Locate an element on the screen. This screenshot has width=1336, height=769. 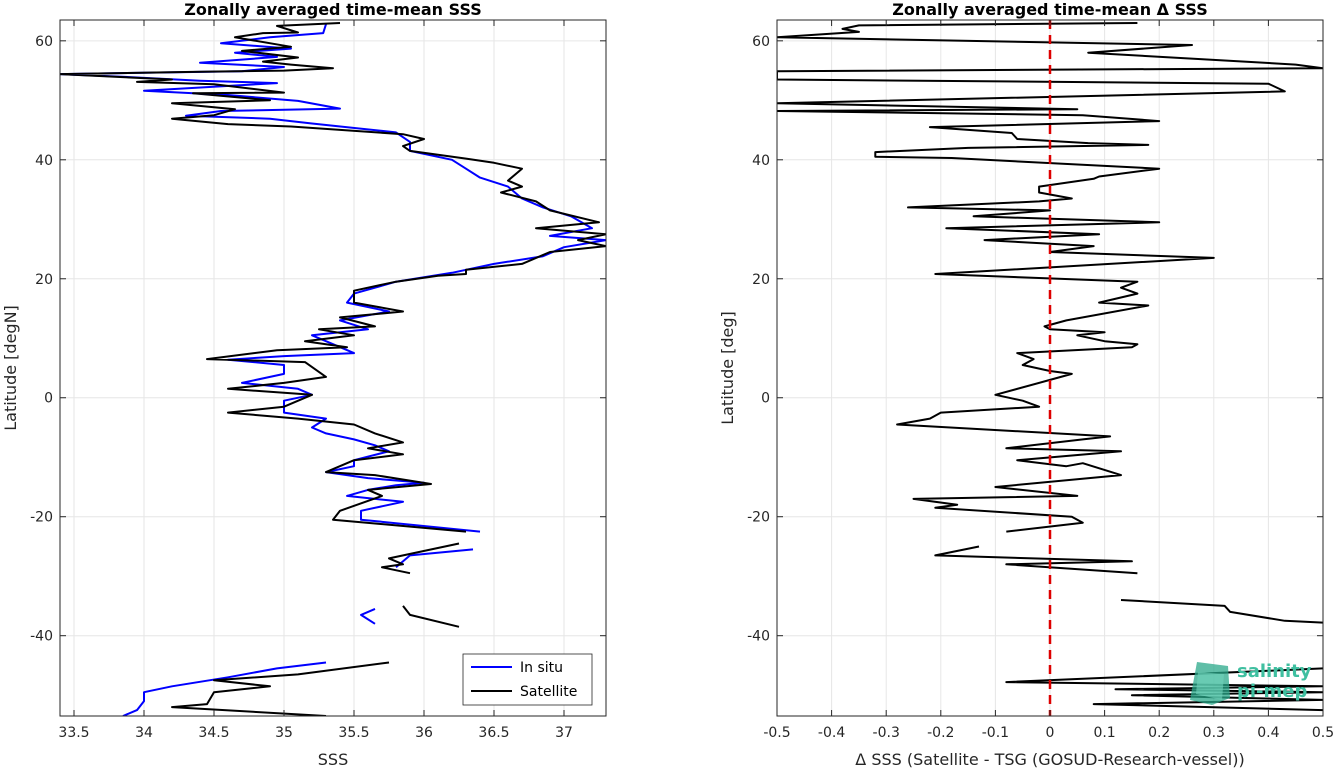
x-tick-label: 0.4 is located at coordinates (1268, 733).